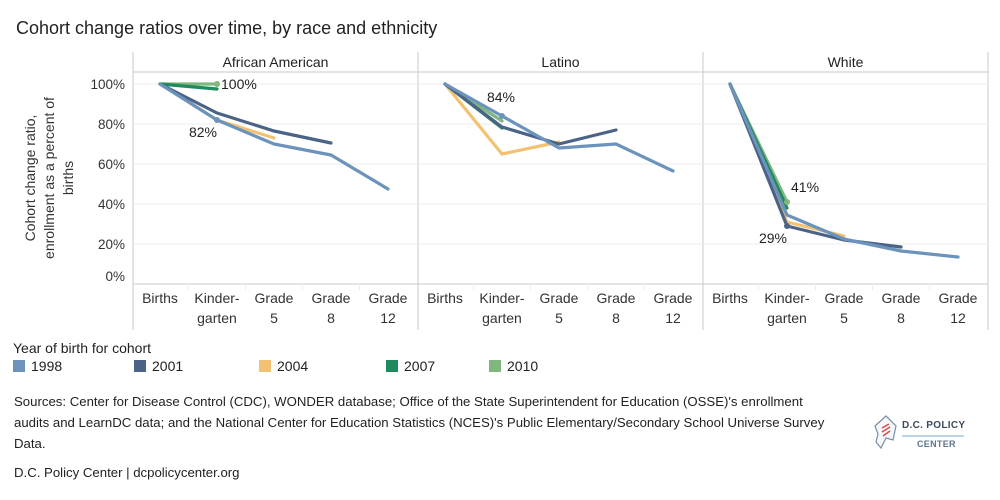  I want to click on data-label: 29%, so click(773, 238).